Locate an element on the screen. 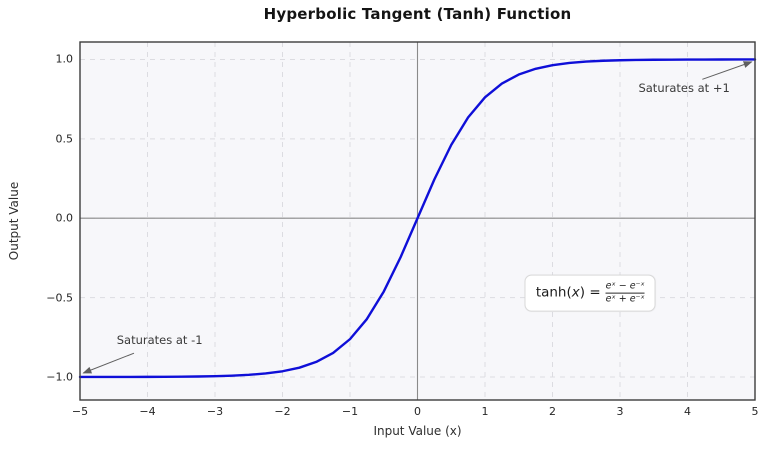 The width and height of the screenshot is (768, 453). y-tick-label: −0.5 is located at coordinates (59, 298).